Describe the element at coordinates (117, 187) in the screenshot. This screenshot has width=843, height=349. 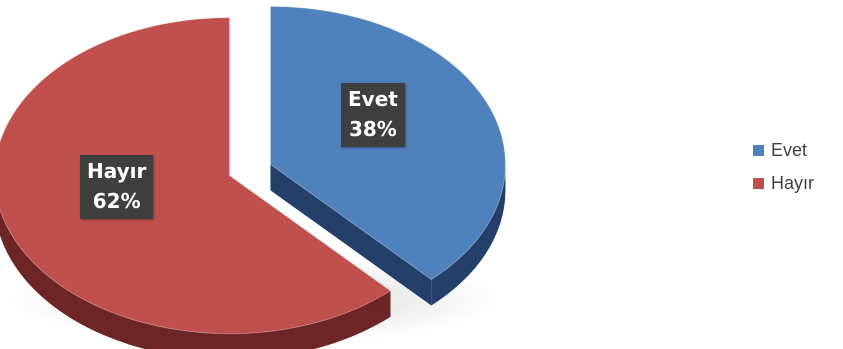
I see `data-label-hayir: Hayır 62%` at that location.